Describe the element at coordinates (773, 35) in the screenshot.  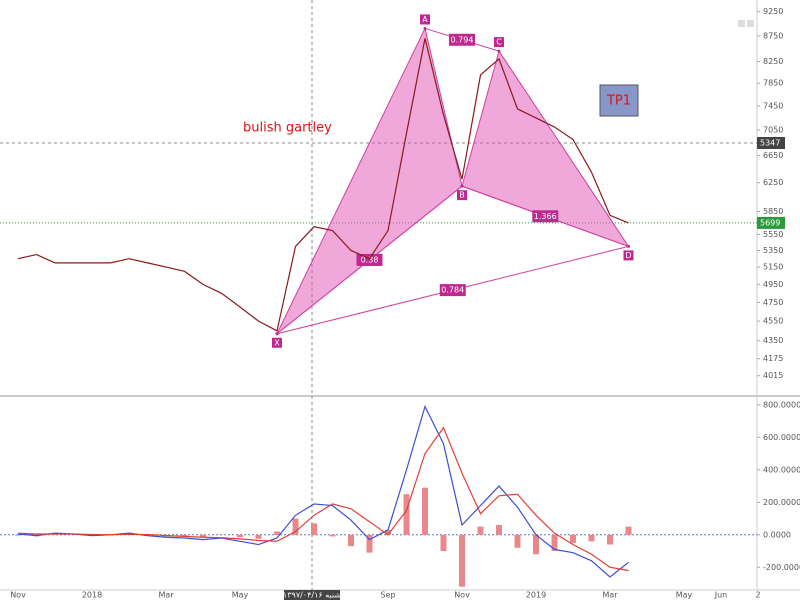
I see `y-tick-label: 8750` at that location.